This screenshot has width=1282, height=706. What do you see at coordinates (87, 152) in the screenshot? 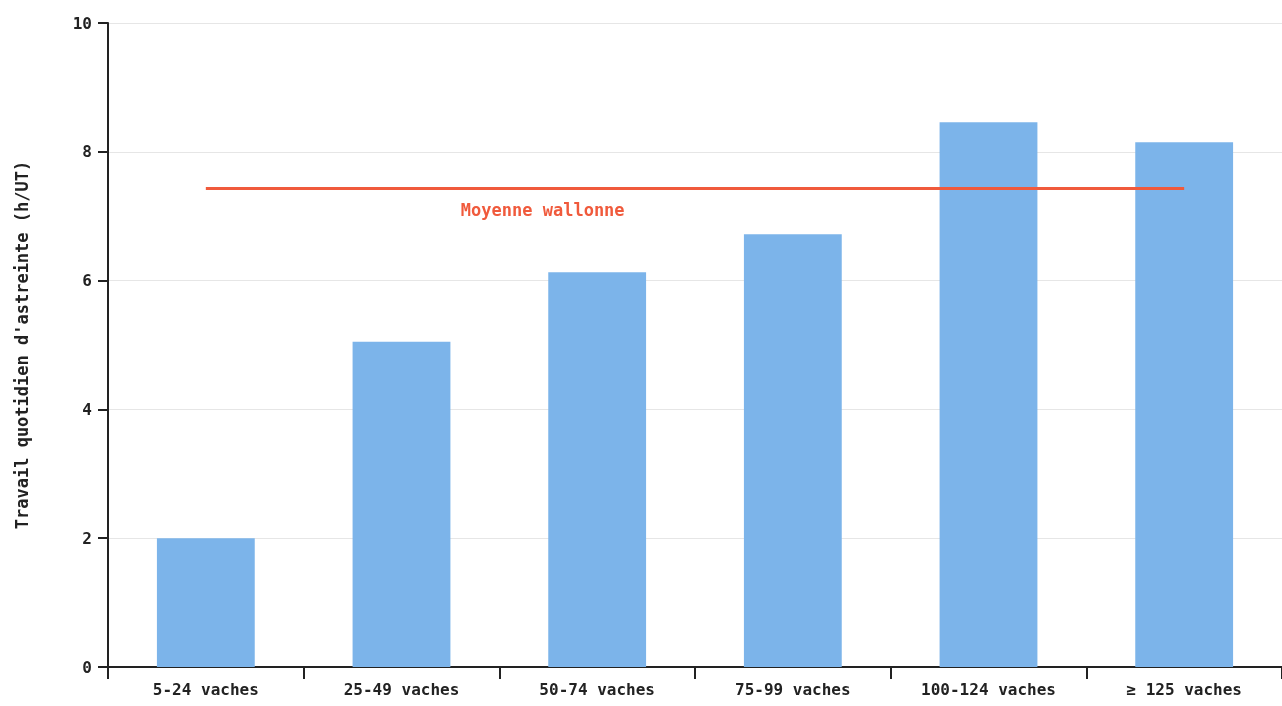
I see `y-tick-label: 8` at bounding box center [87, 152].